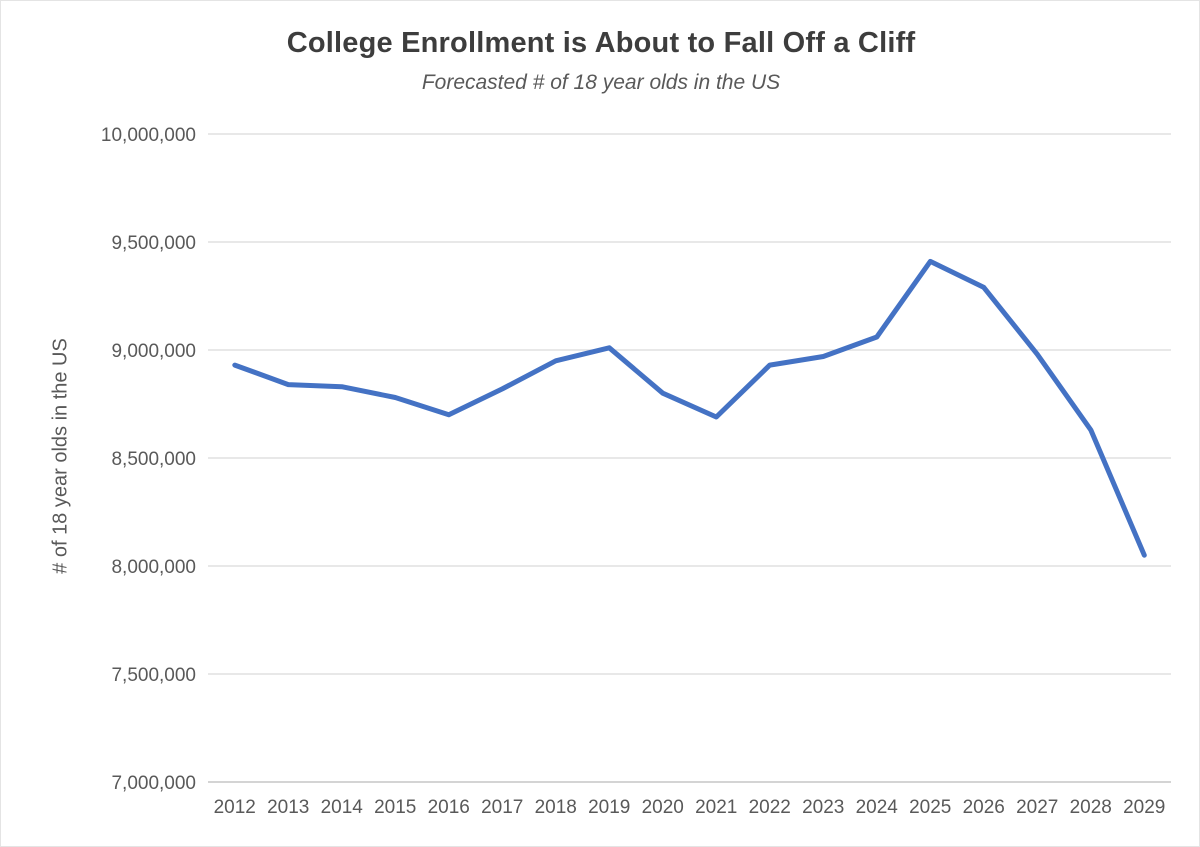 The height and width of the screenshot is (847, 1200). Describe the element at coordinates (1037, 807) in the screenshot. I see `x-tick-label: 2027` at that location.